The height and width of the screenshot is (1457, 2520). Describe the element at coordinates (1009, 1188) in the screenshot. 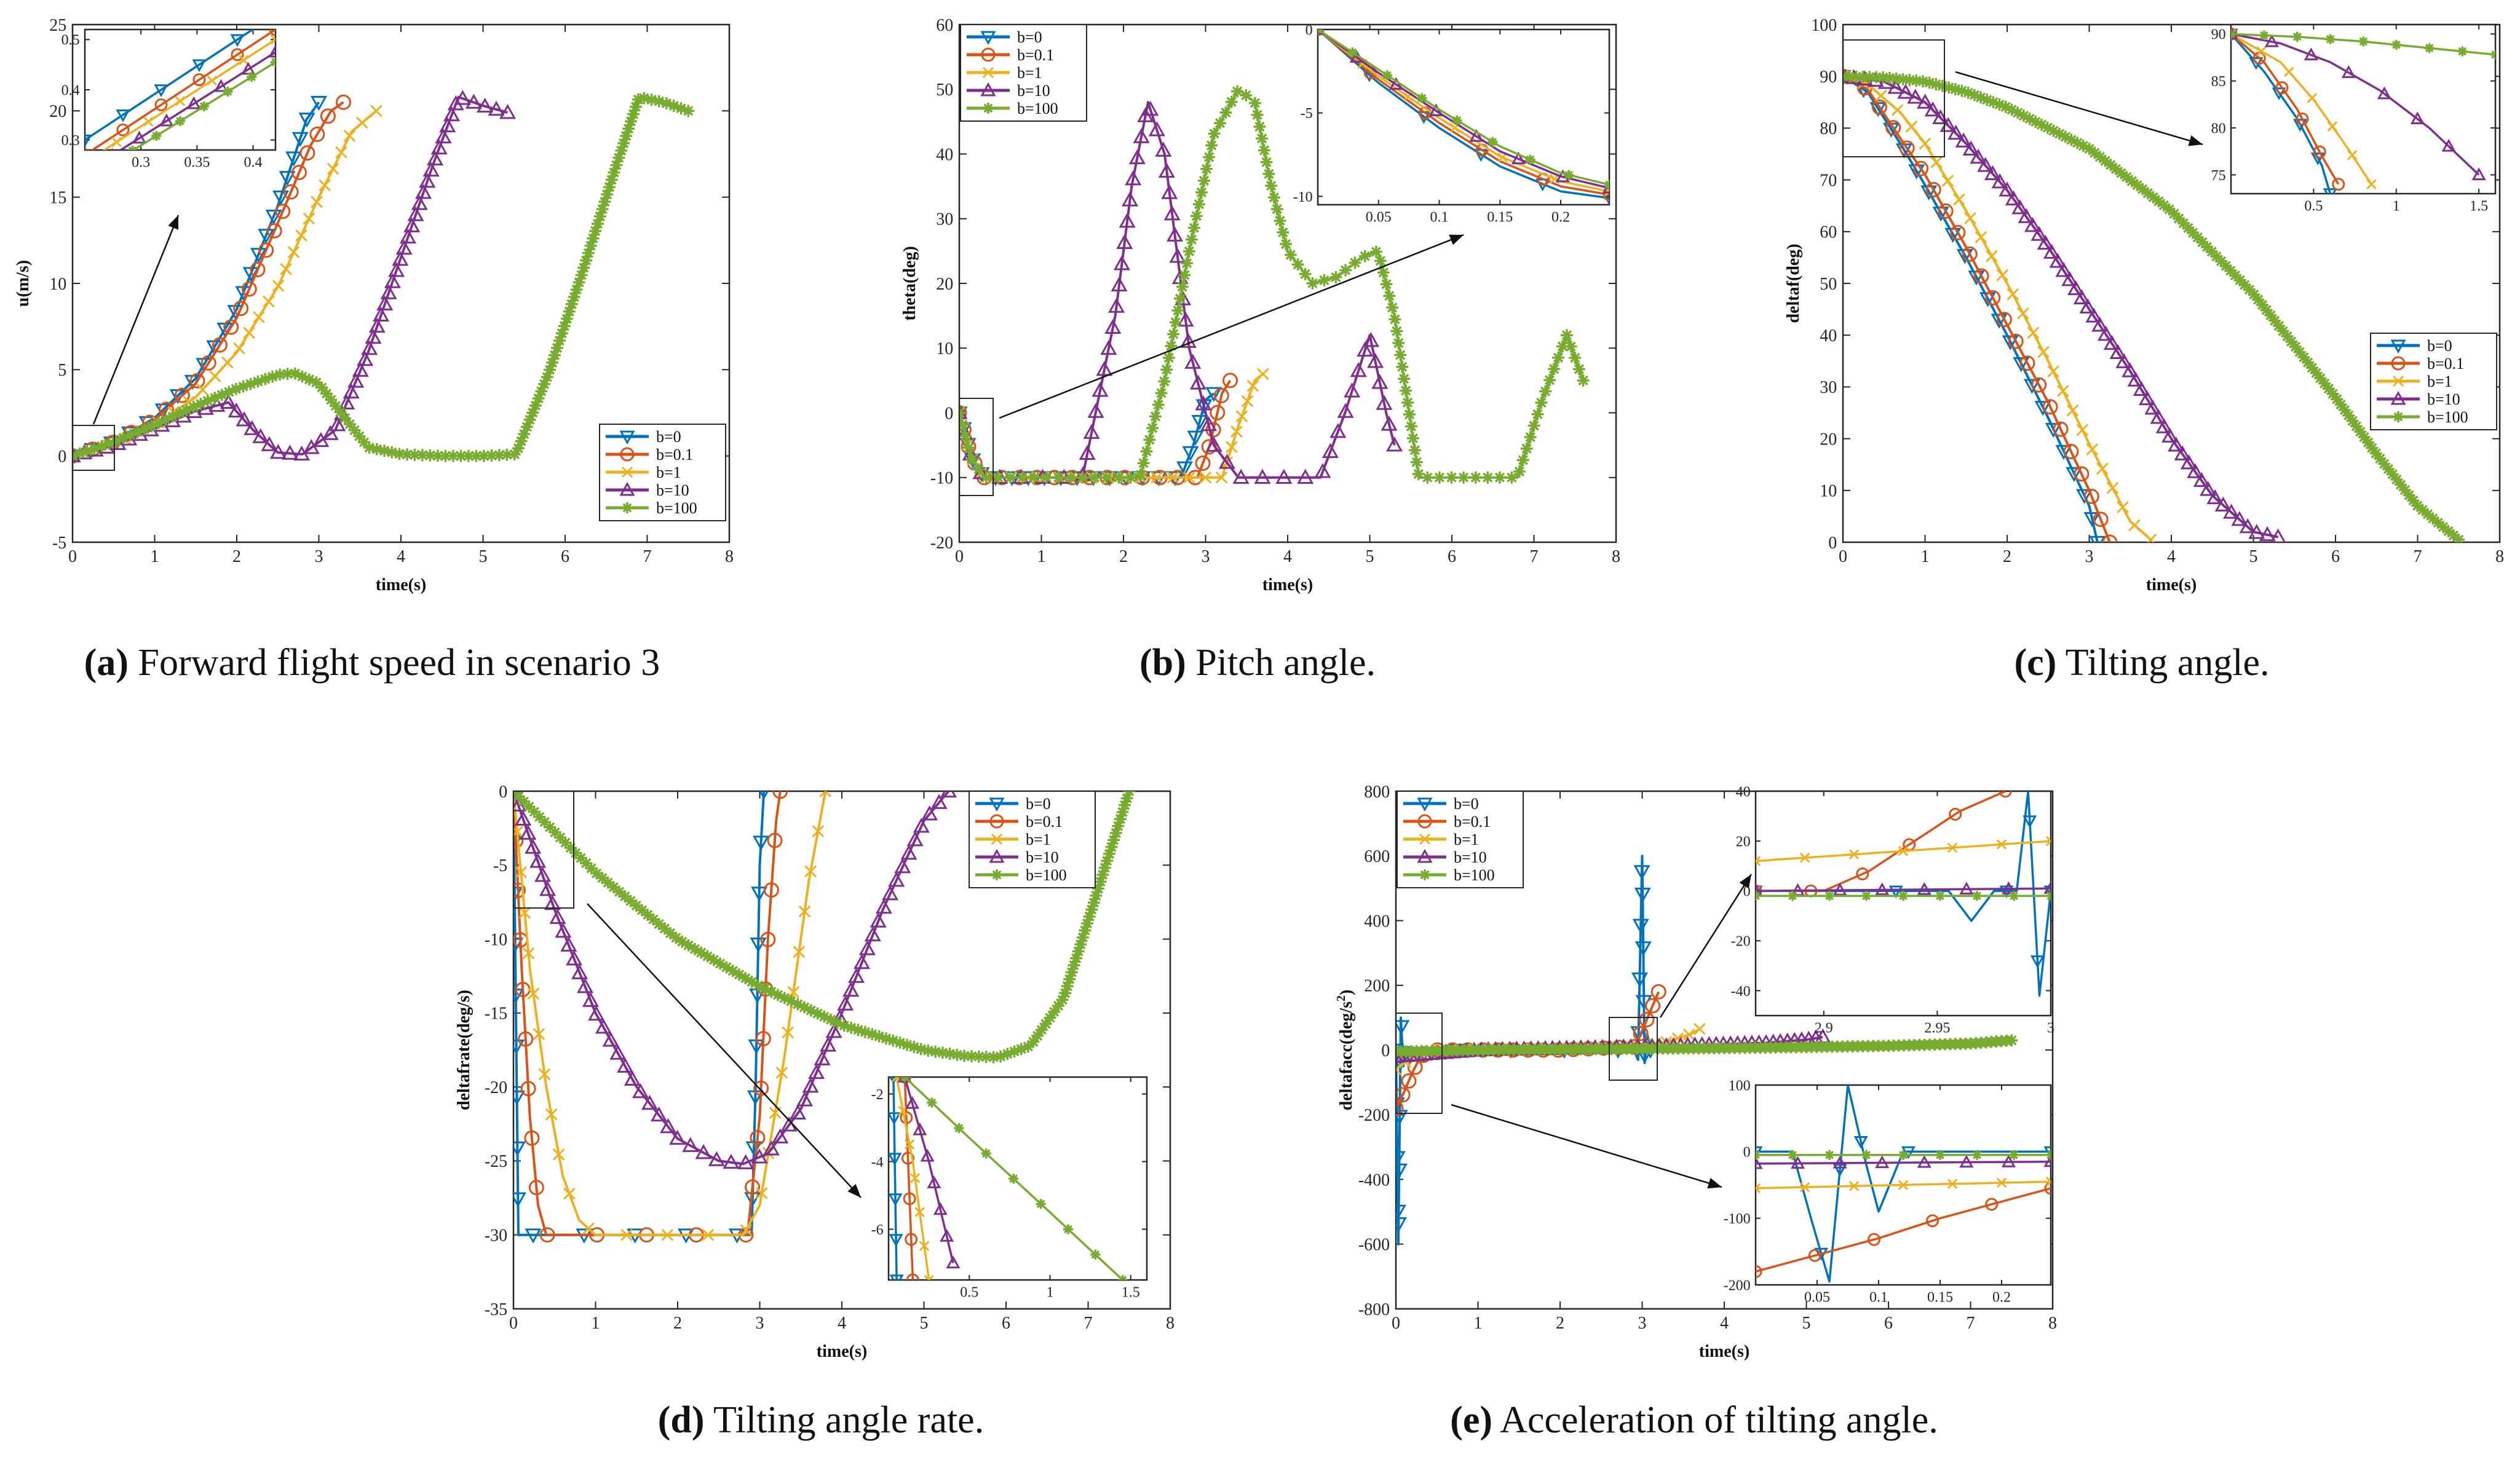

I see `panel-d-inset: 0.5 1 1.5 -6 -4 -2` at that location.